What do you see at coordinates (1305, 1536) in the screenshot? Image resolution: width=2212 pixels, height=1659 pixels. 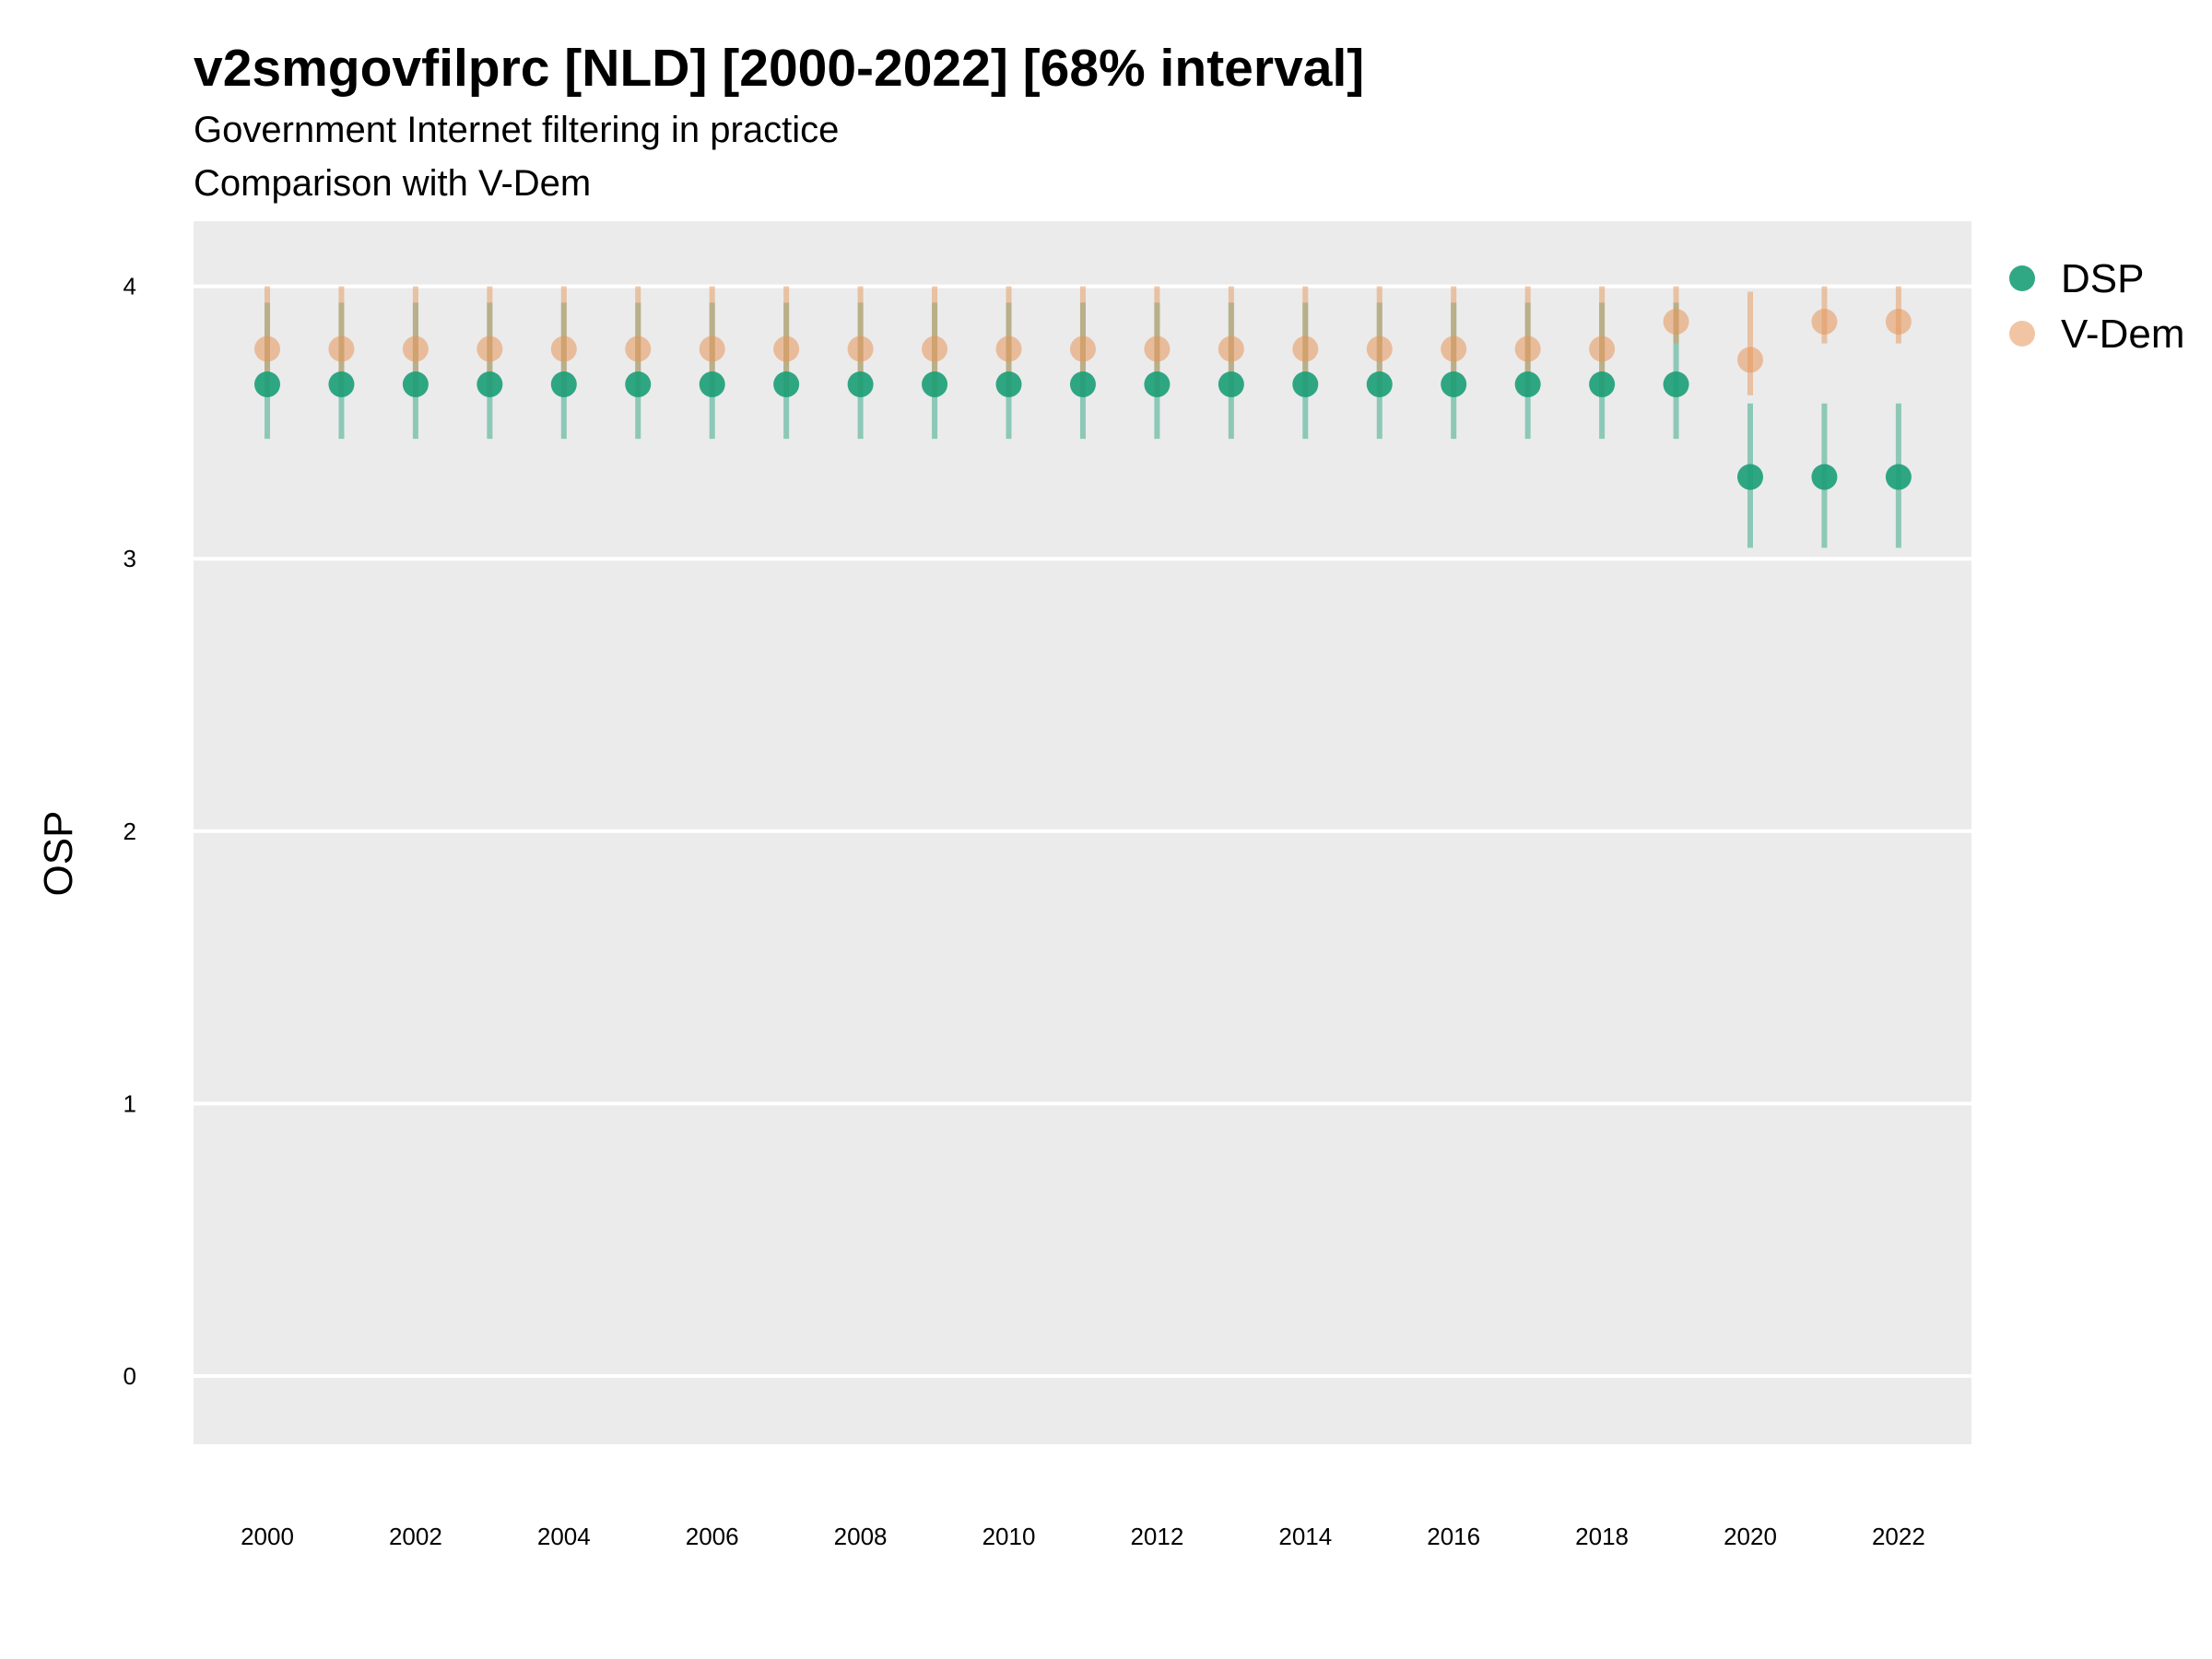 I see `x-tick-label: 2014` at bounding box center [1305, 1536].